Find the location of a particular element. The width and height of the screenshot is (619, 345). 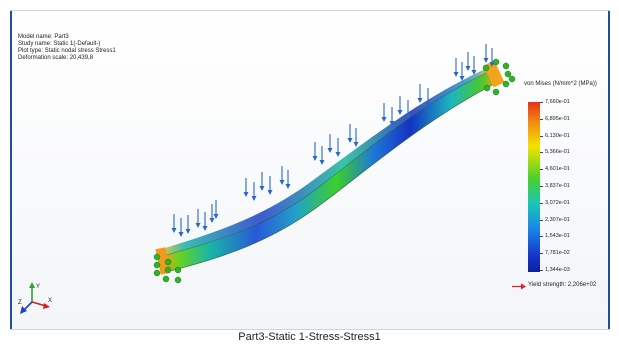

yield-arrow-icon is located at coordinates (519, 286).